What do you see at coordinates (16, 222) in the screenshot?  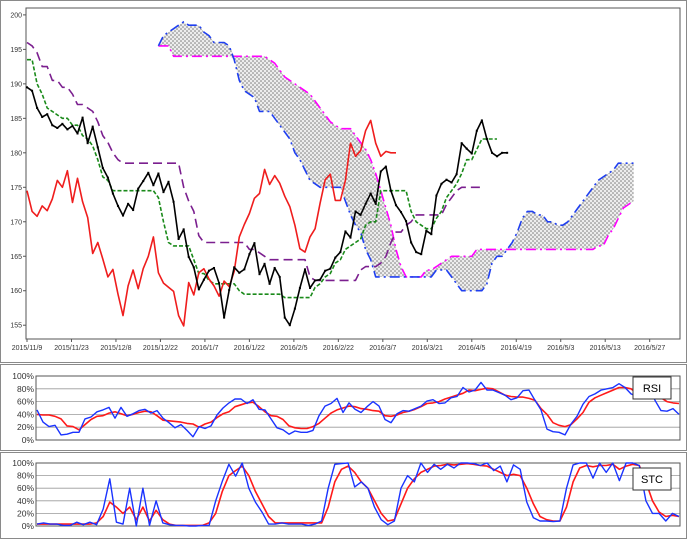 I see `y-tick-label: 170` at bounding box center [16, 222].